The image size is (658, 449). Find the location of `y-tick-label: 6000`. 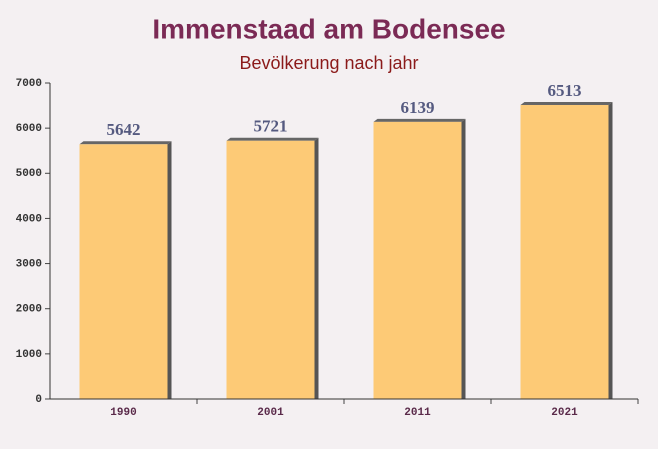

y-tick-label: 6000 is located at coordinates (29, 129).